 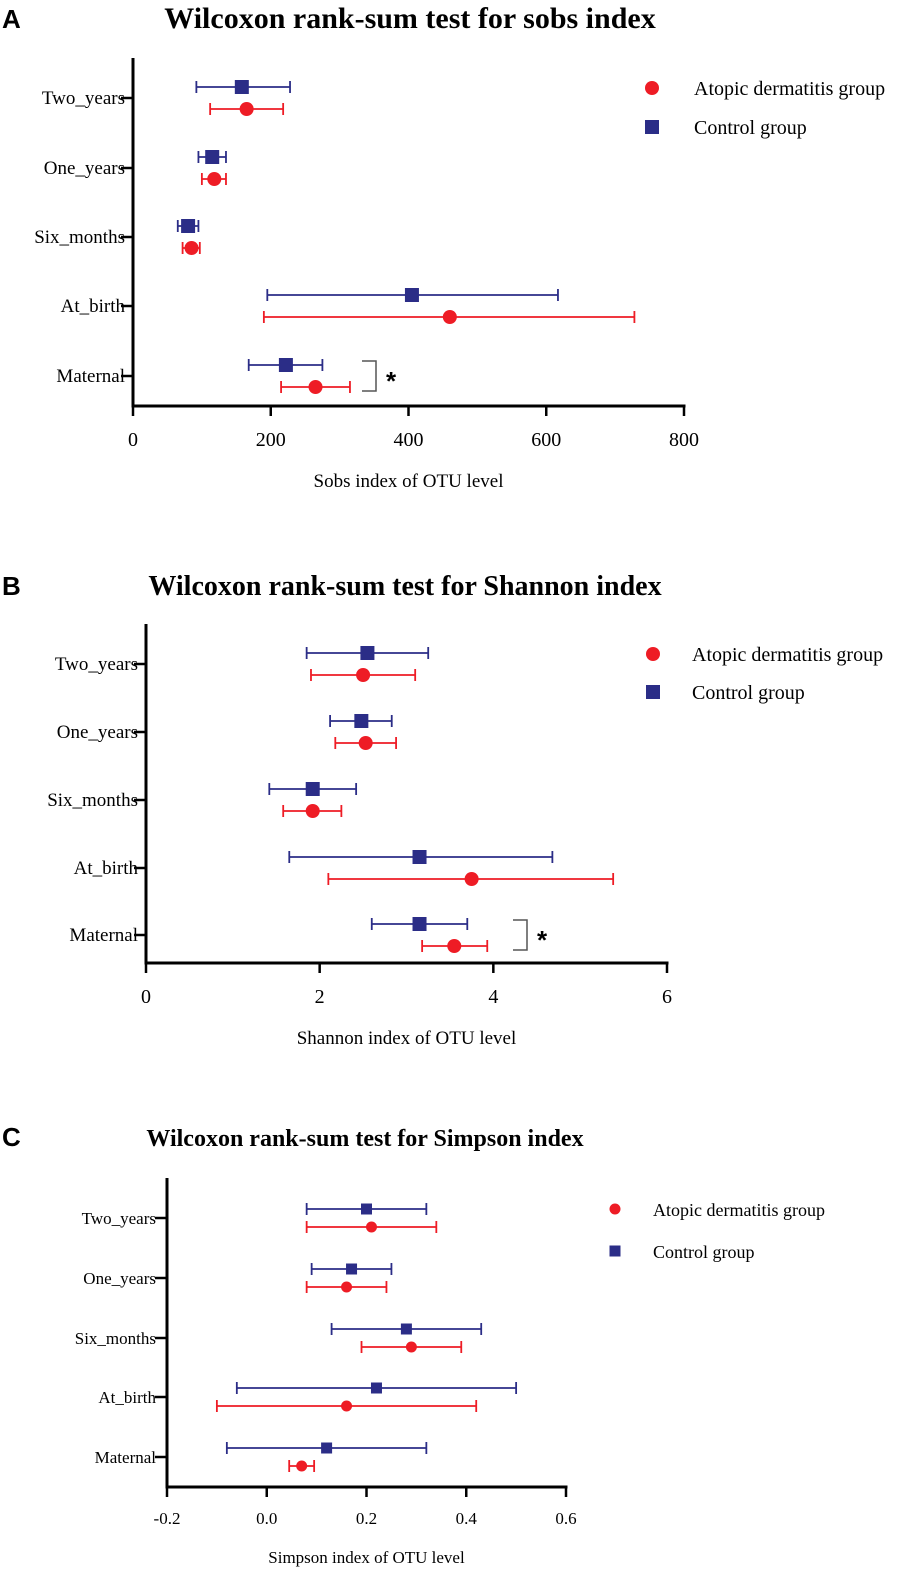 What do you see at coordinates (11, 19) in the screenshot?
I see `panel-letter: A` at bounding box center [11, 19].